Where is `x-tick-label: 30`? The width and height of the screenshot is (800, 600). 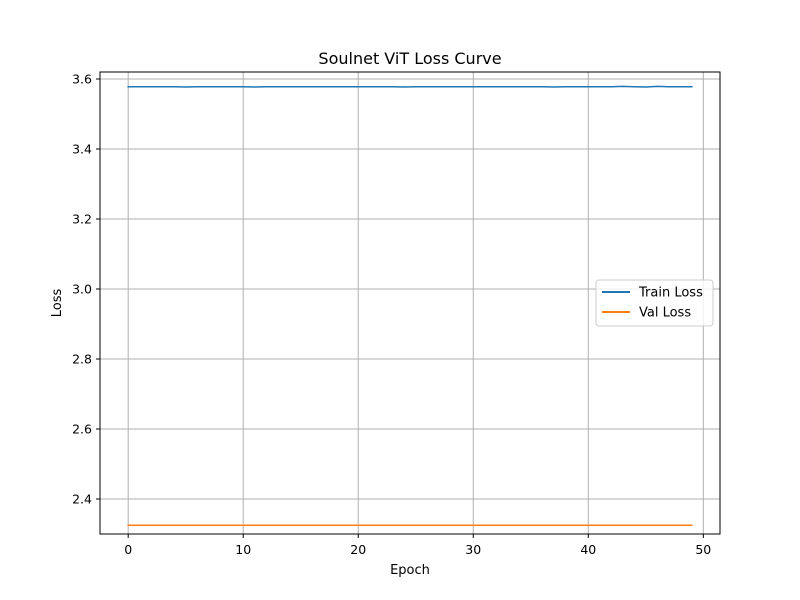
x-tick-label: 30 is located at coordinates (473, 549).